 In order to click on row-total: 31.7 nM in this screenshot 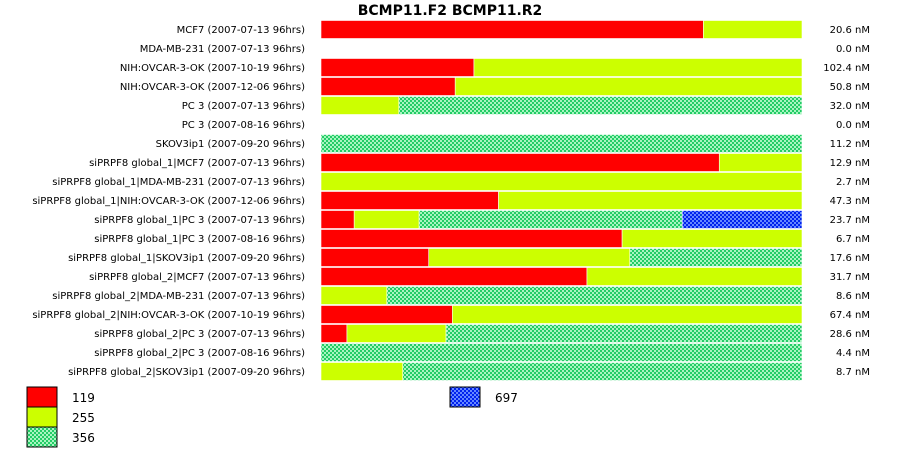, I will do `click(850, 277)`.